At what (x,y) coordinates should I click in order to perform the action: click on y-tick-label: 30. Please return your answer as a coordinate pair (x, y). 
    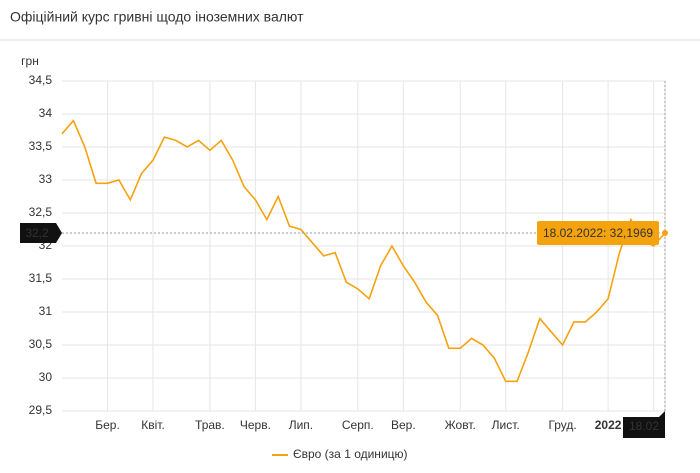
    Looking at the image, I should click on (46, 377).